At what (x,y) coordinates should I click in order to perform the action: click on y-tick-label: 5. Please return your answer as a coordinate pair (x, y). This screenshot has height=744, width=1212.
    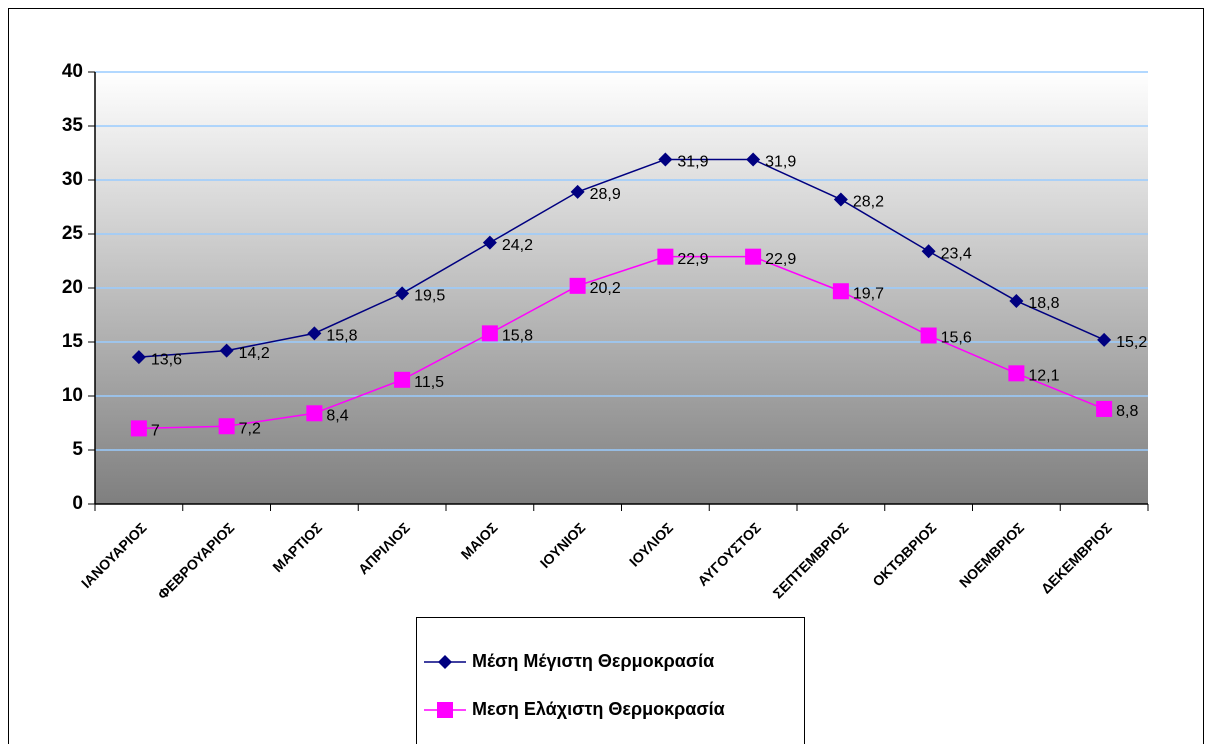
    Looking at the image, I should click on (77, 449).